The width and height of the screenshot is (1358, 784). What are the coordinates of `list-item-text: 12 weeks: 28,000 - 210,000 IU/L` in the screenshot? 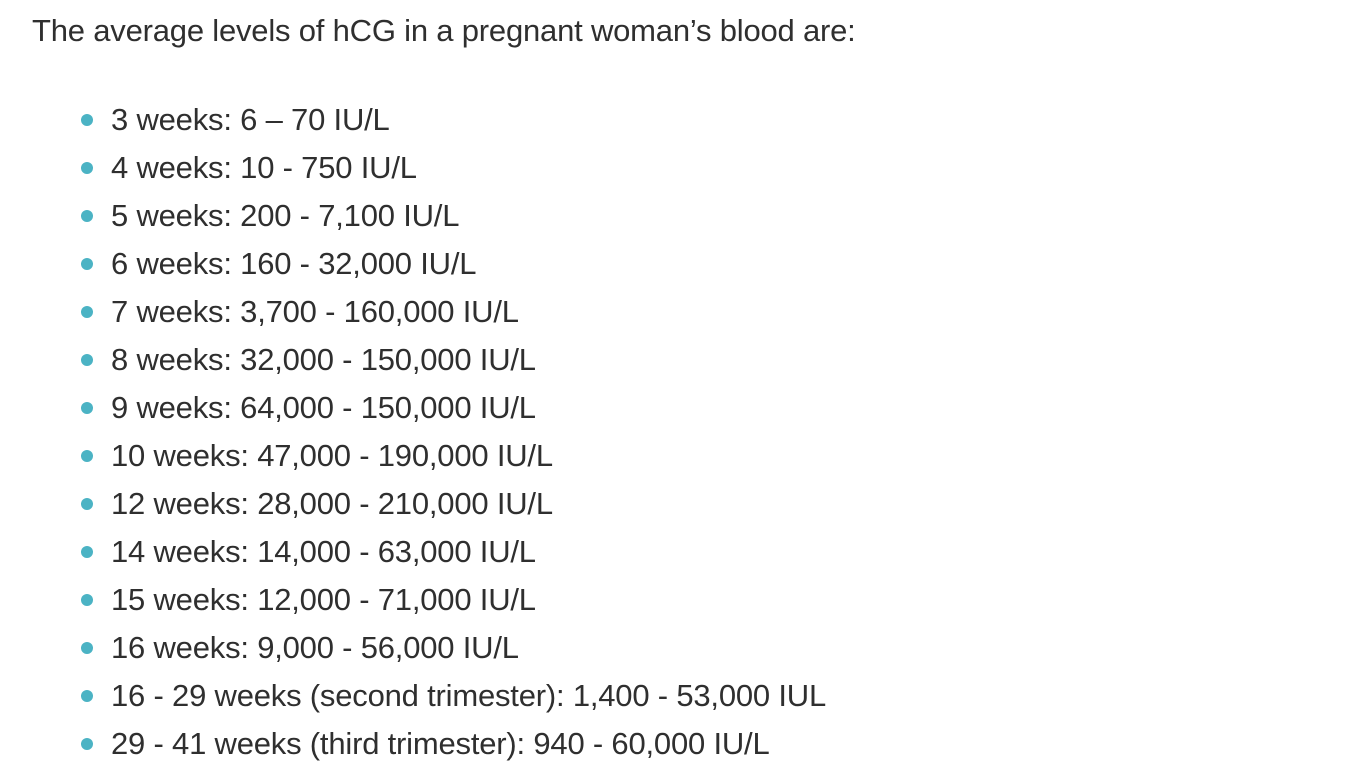 It's located at (332, 503).